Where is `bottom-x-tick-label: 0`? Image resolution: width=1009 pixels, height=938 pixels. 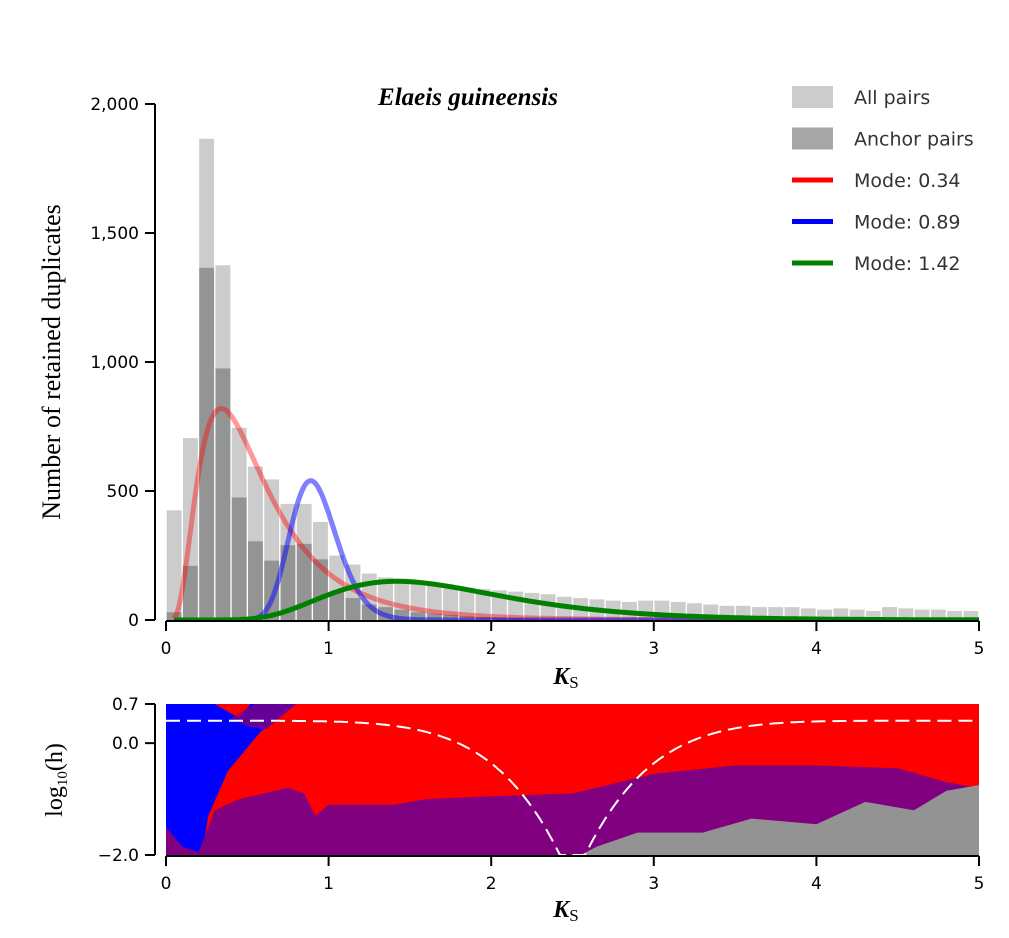
bottom-x-tick-label: 0 is located at coordinates (166, 884).